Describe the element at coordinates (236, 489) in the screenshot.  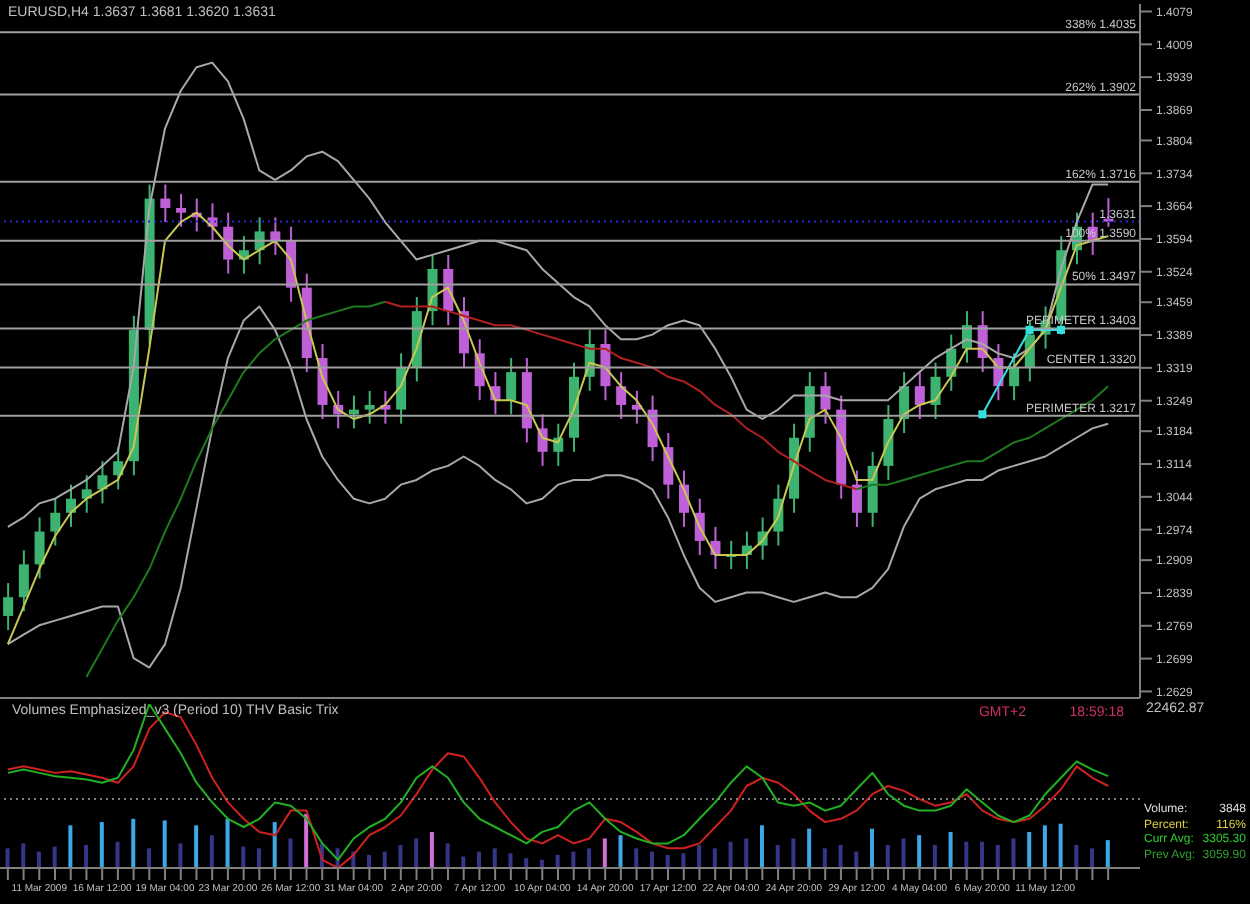
I see `line-series` at that location.